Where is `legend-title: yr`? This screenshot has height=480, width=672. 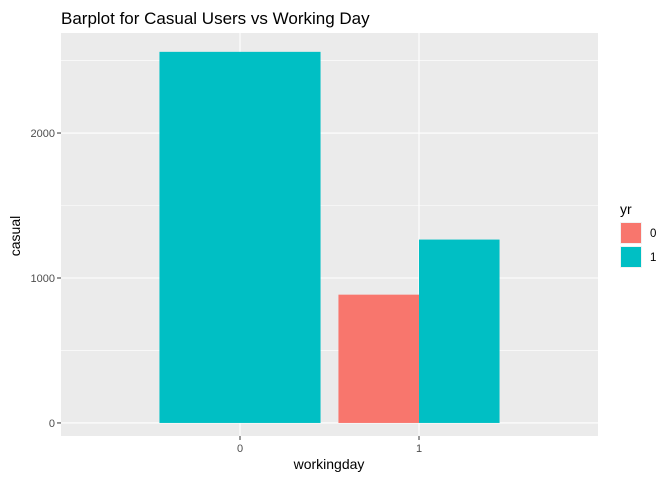 legend-title: yr is located at coordinates (626, 209).